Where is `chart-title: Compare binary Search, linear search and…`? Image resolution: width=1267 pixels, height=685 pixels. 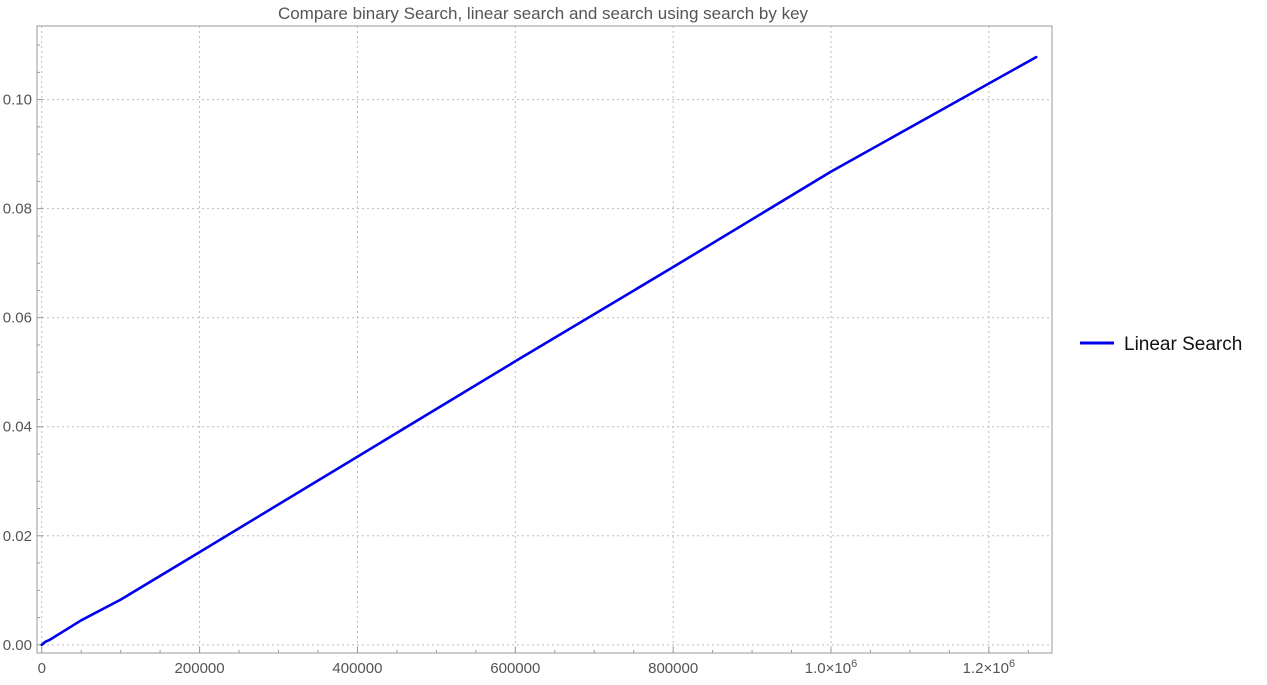
chart-title: Compare binary Search, linear search and… is located at coordinates (543, 13).